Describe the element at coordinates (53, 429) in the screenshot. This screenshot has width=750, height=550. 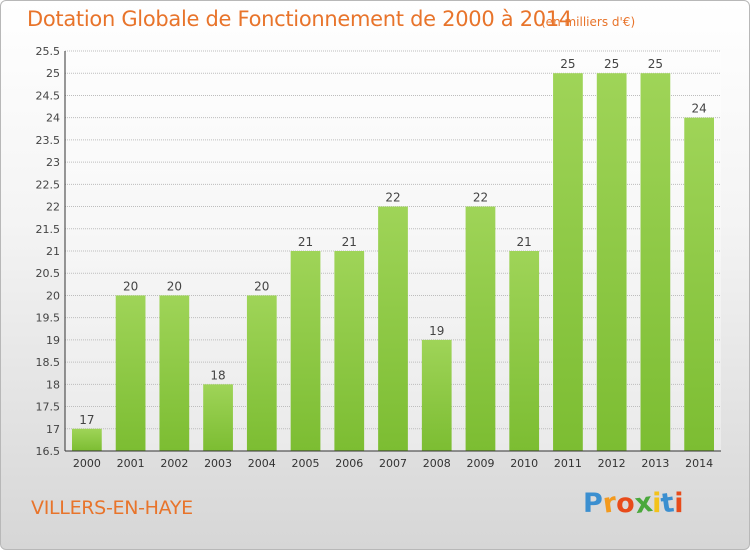
I see `y-tick-label: 17` at that location.